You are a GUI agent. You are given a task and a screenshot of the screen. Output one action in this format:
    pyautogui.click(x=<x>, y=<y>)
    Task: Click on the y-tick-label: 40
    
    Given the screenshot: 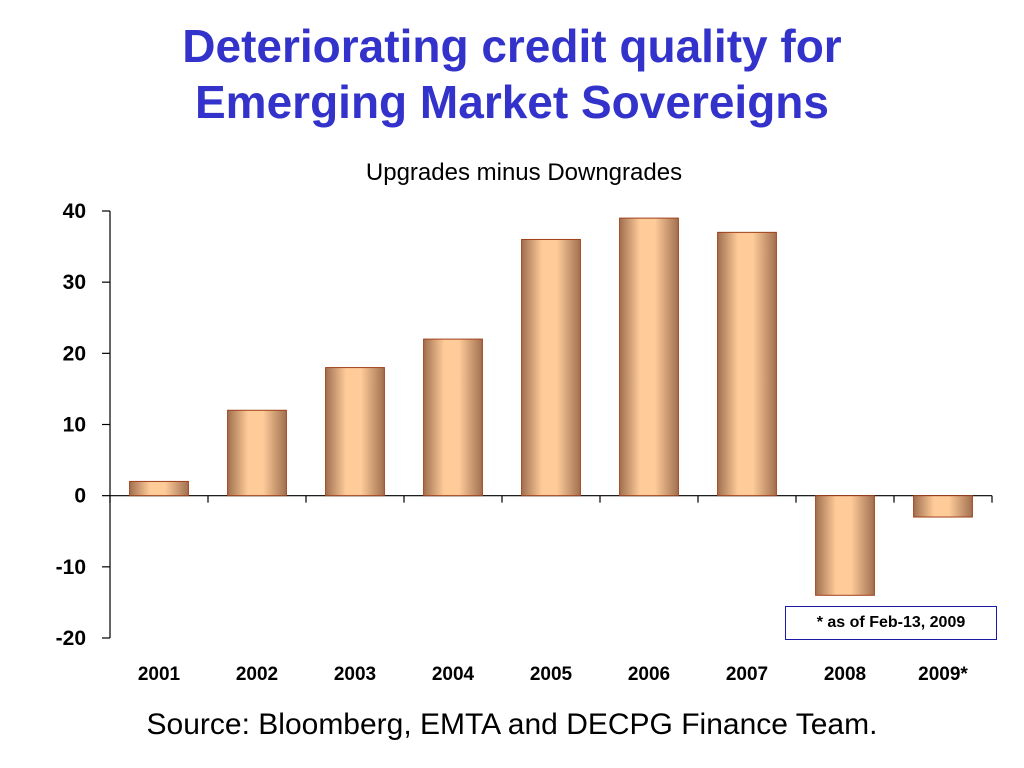 What is the action you would take?
    pyautogui.click(x=74, y=211)
    